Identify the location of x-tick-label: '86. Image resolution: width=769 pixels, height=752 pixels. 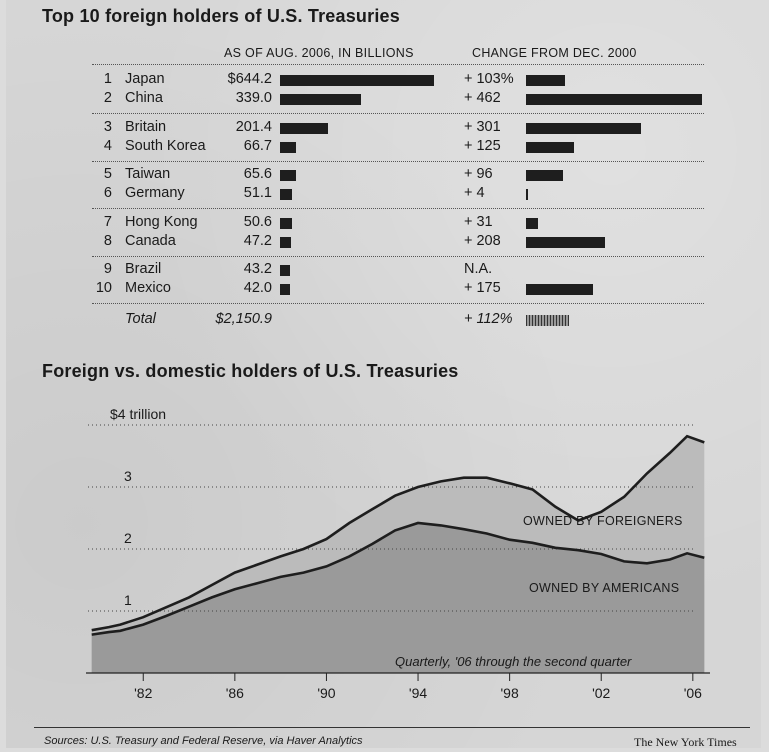
(235, 693).